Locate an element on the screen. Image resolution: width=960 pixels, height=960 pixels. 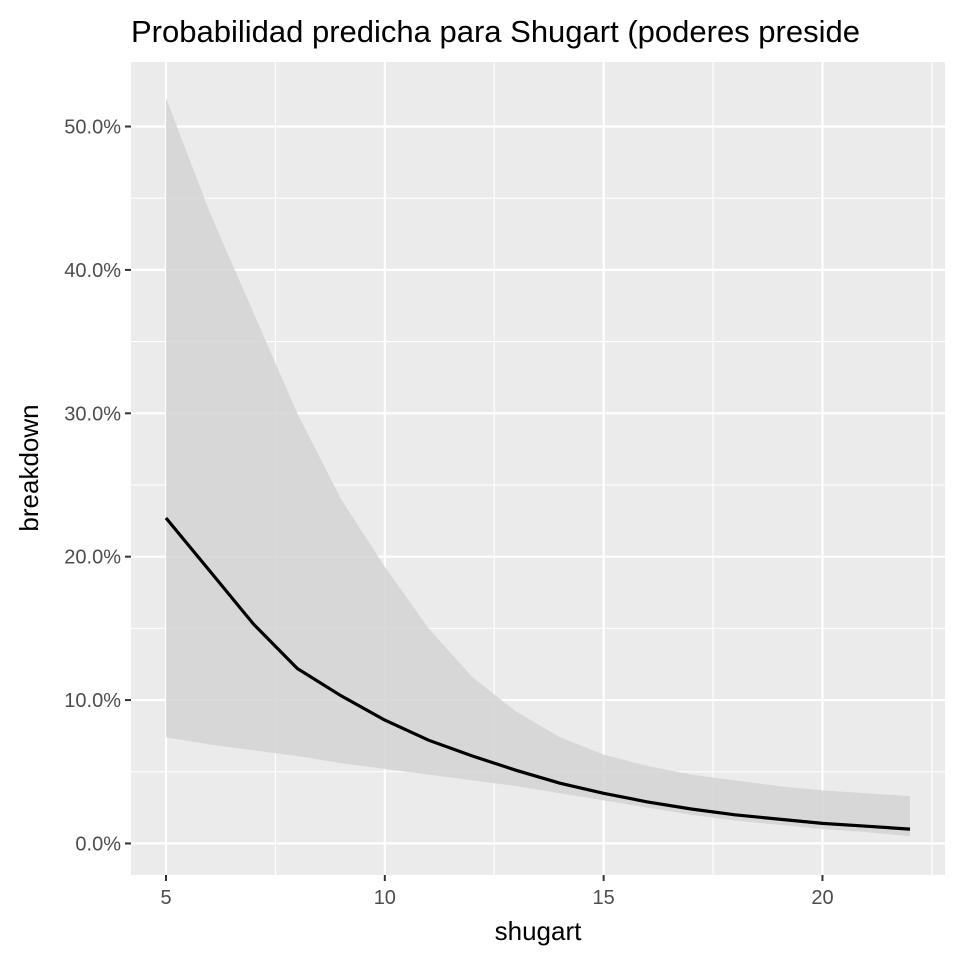
x-tick-label: 10 is located at coordinates (385, 898).